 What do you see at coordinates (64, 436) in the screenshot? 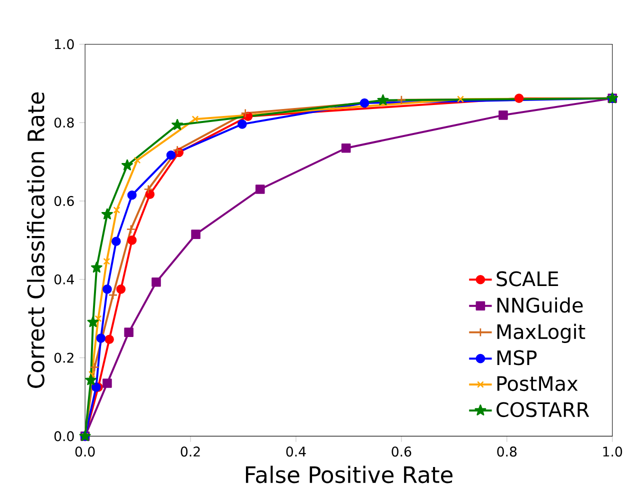
I see `y-tick-label: 0.0` at bounding box center [64, 436].